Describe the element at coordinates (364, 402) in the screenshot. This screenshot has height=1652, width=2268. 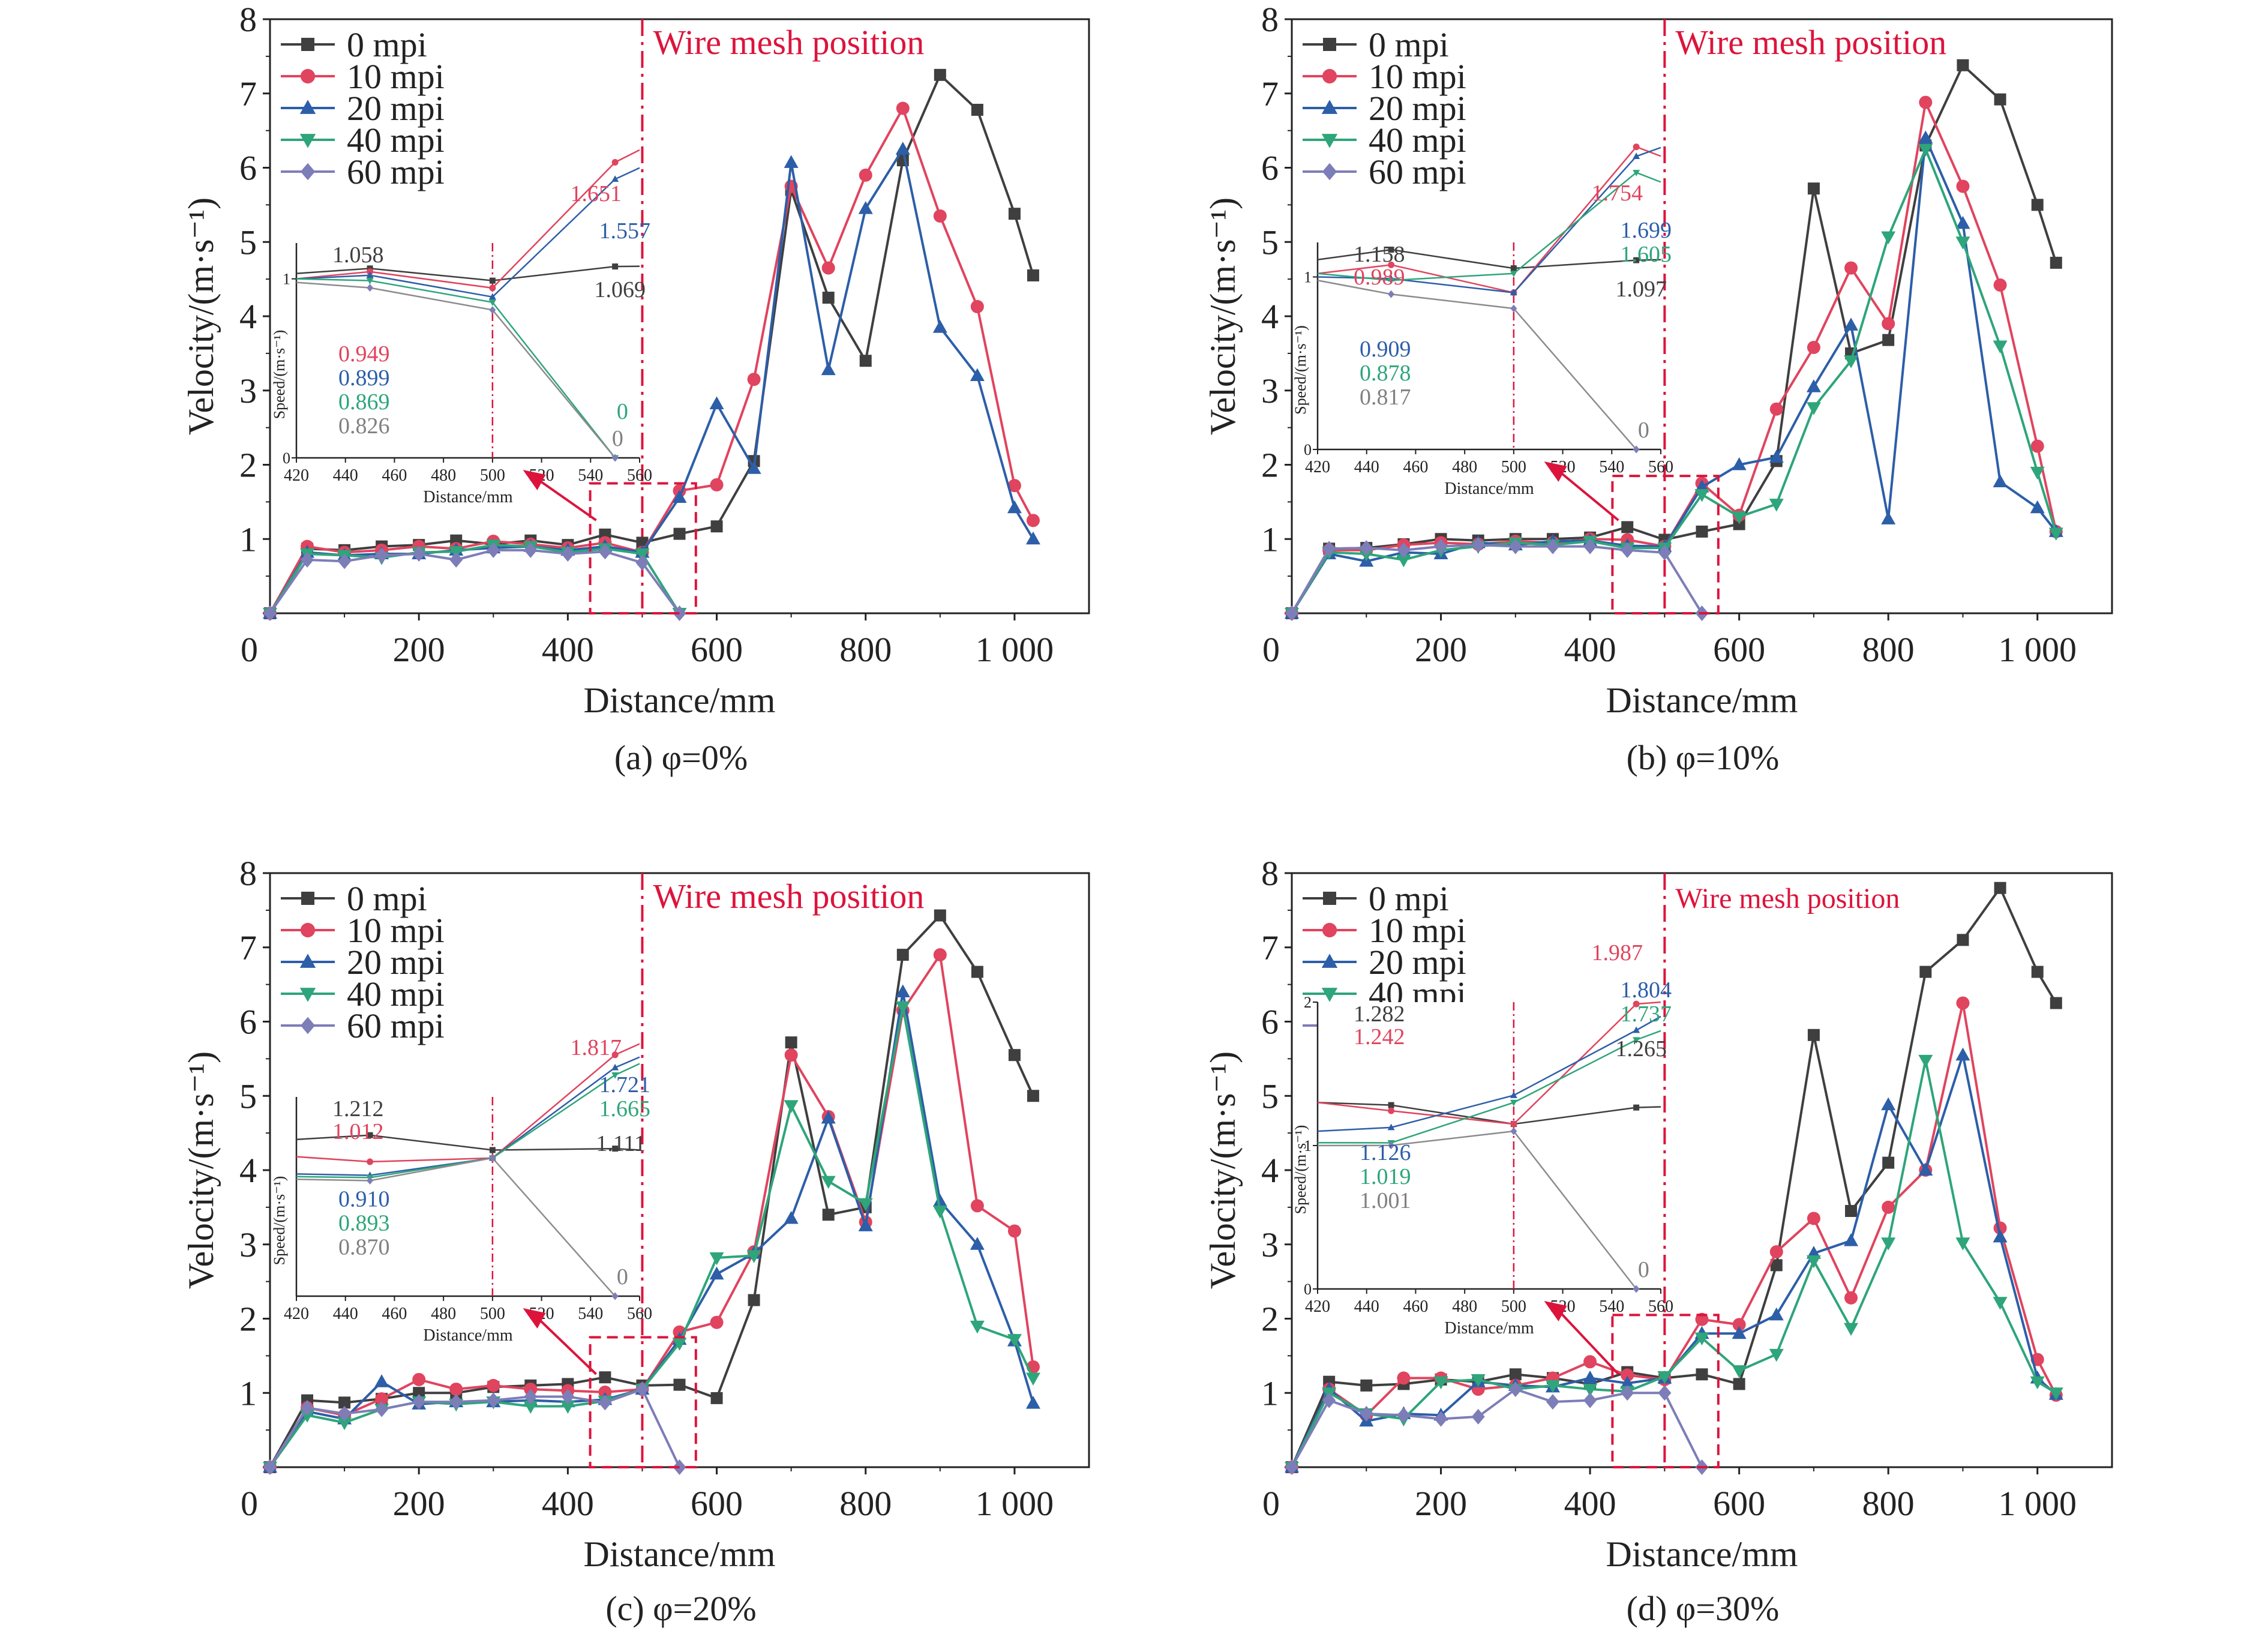
I see `inset-value-label: 0.869` at that location.